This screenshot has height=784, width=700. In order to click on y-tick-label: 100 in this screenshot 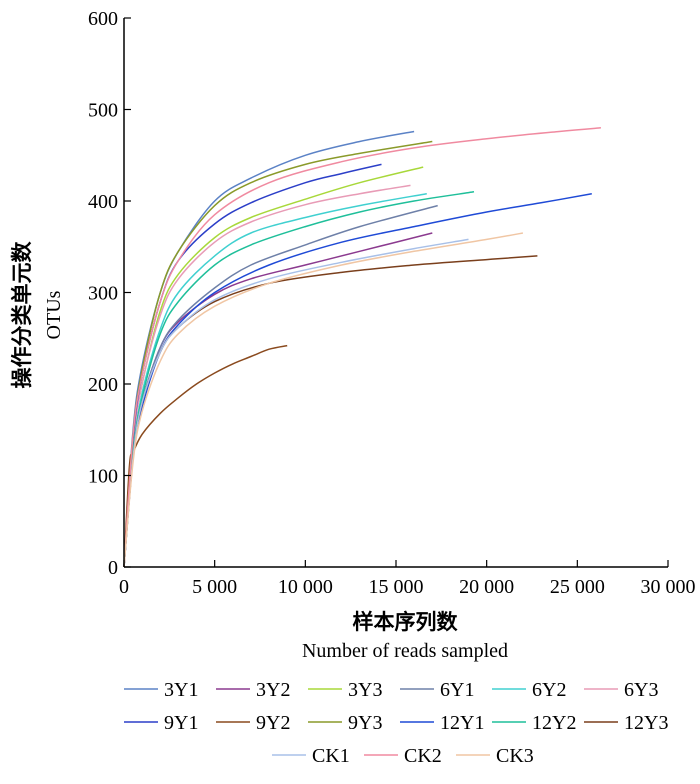, I will do `click(103, 477)`.